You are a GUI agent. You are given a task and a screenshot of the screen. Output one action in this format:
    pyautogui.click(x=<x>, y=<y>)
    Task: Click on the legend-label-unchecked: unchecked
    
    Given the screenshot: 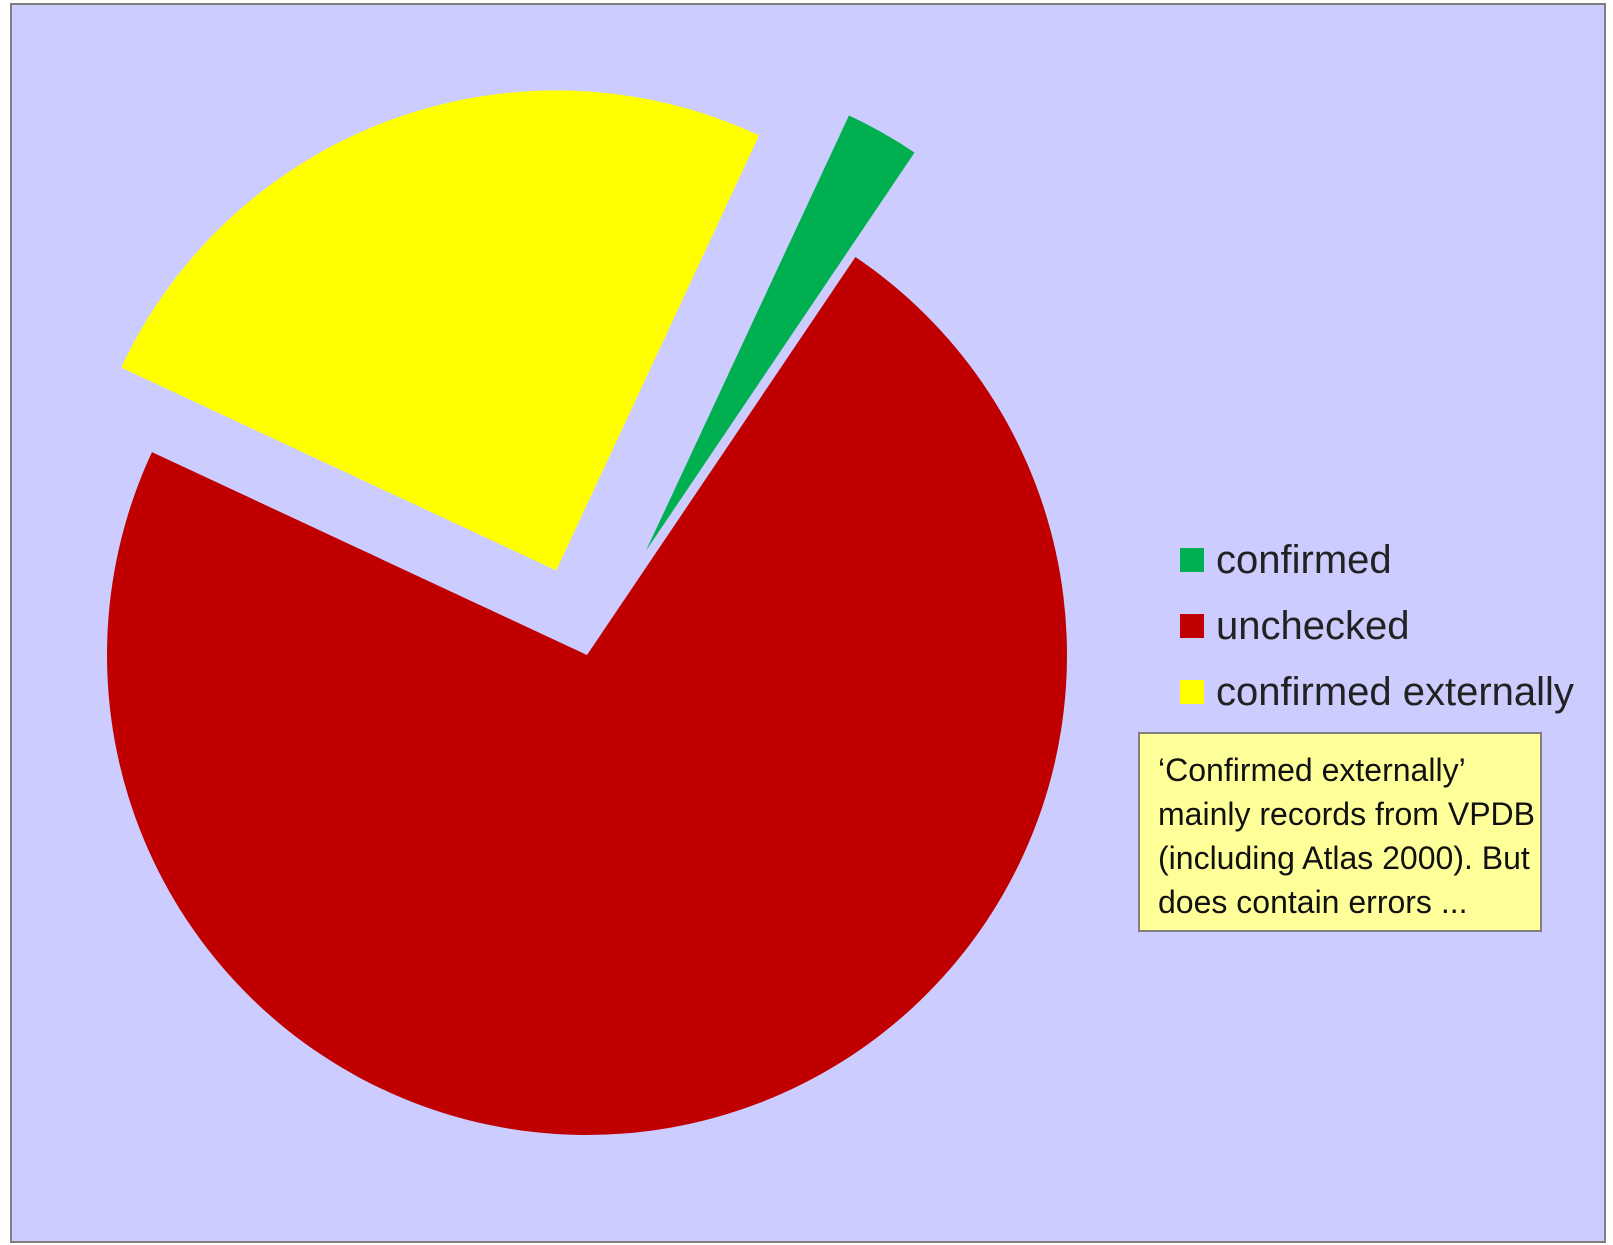 What is the action you would take?
    pyautogui.click(x=1313, y=625)
    